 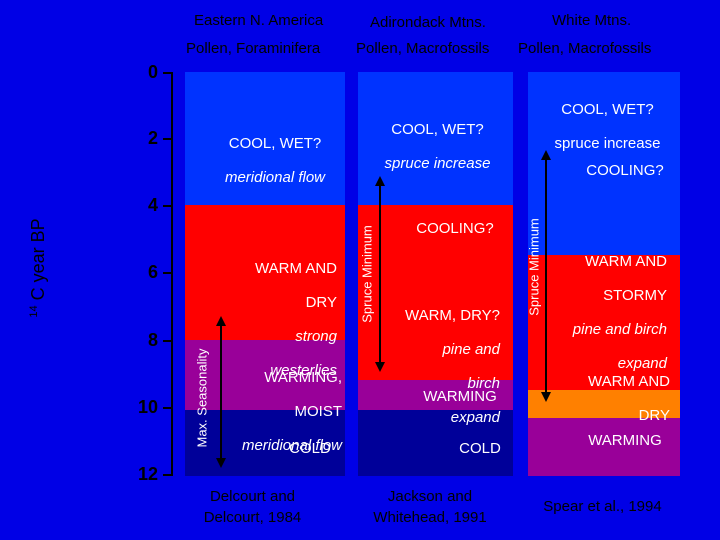 I want to click on col2-warm-dry-label: WARM, DRY? pine and birch expand, so click(x=440, y=358).